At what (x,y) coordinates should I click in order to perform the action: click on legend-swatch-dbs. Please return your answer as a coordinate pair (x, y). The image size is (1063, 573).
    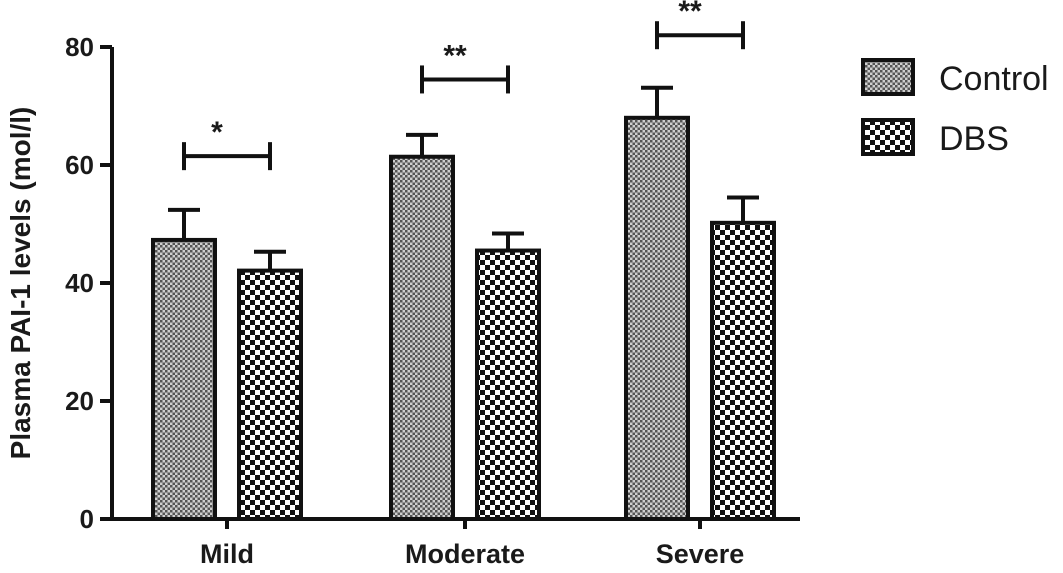
    Looking at the image, I should click on (888, 137).